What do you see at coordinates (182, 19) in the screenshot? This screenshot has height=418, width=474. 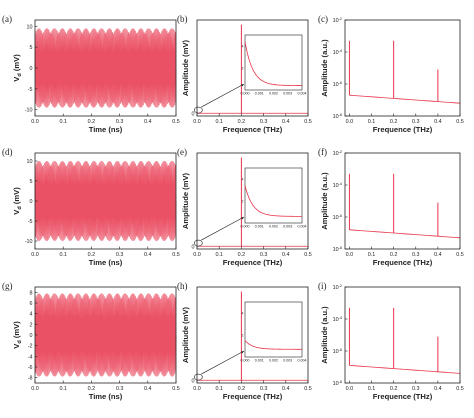 I see `panel-label: (b)` at bounding box center [182, 19].